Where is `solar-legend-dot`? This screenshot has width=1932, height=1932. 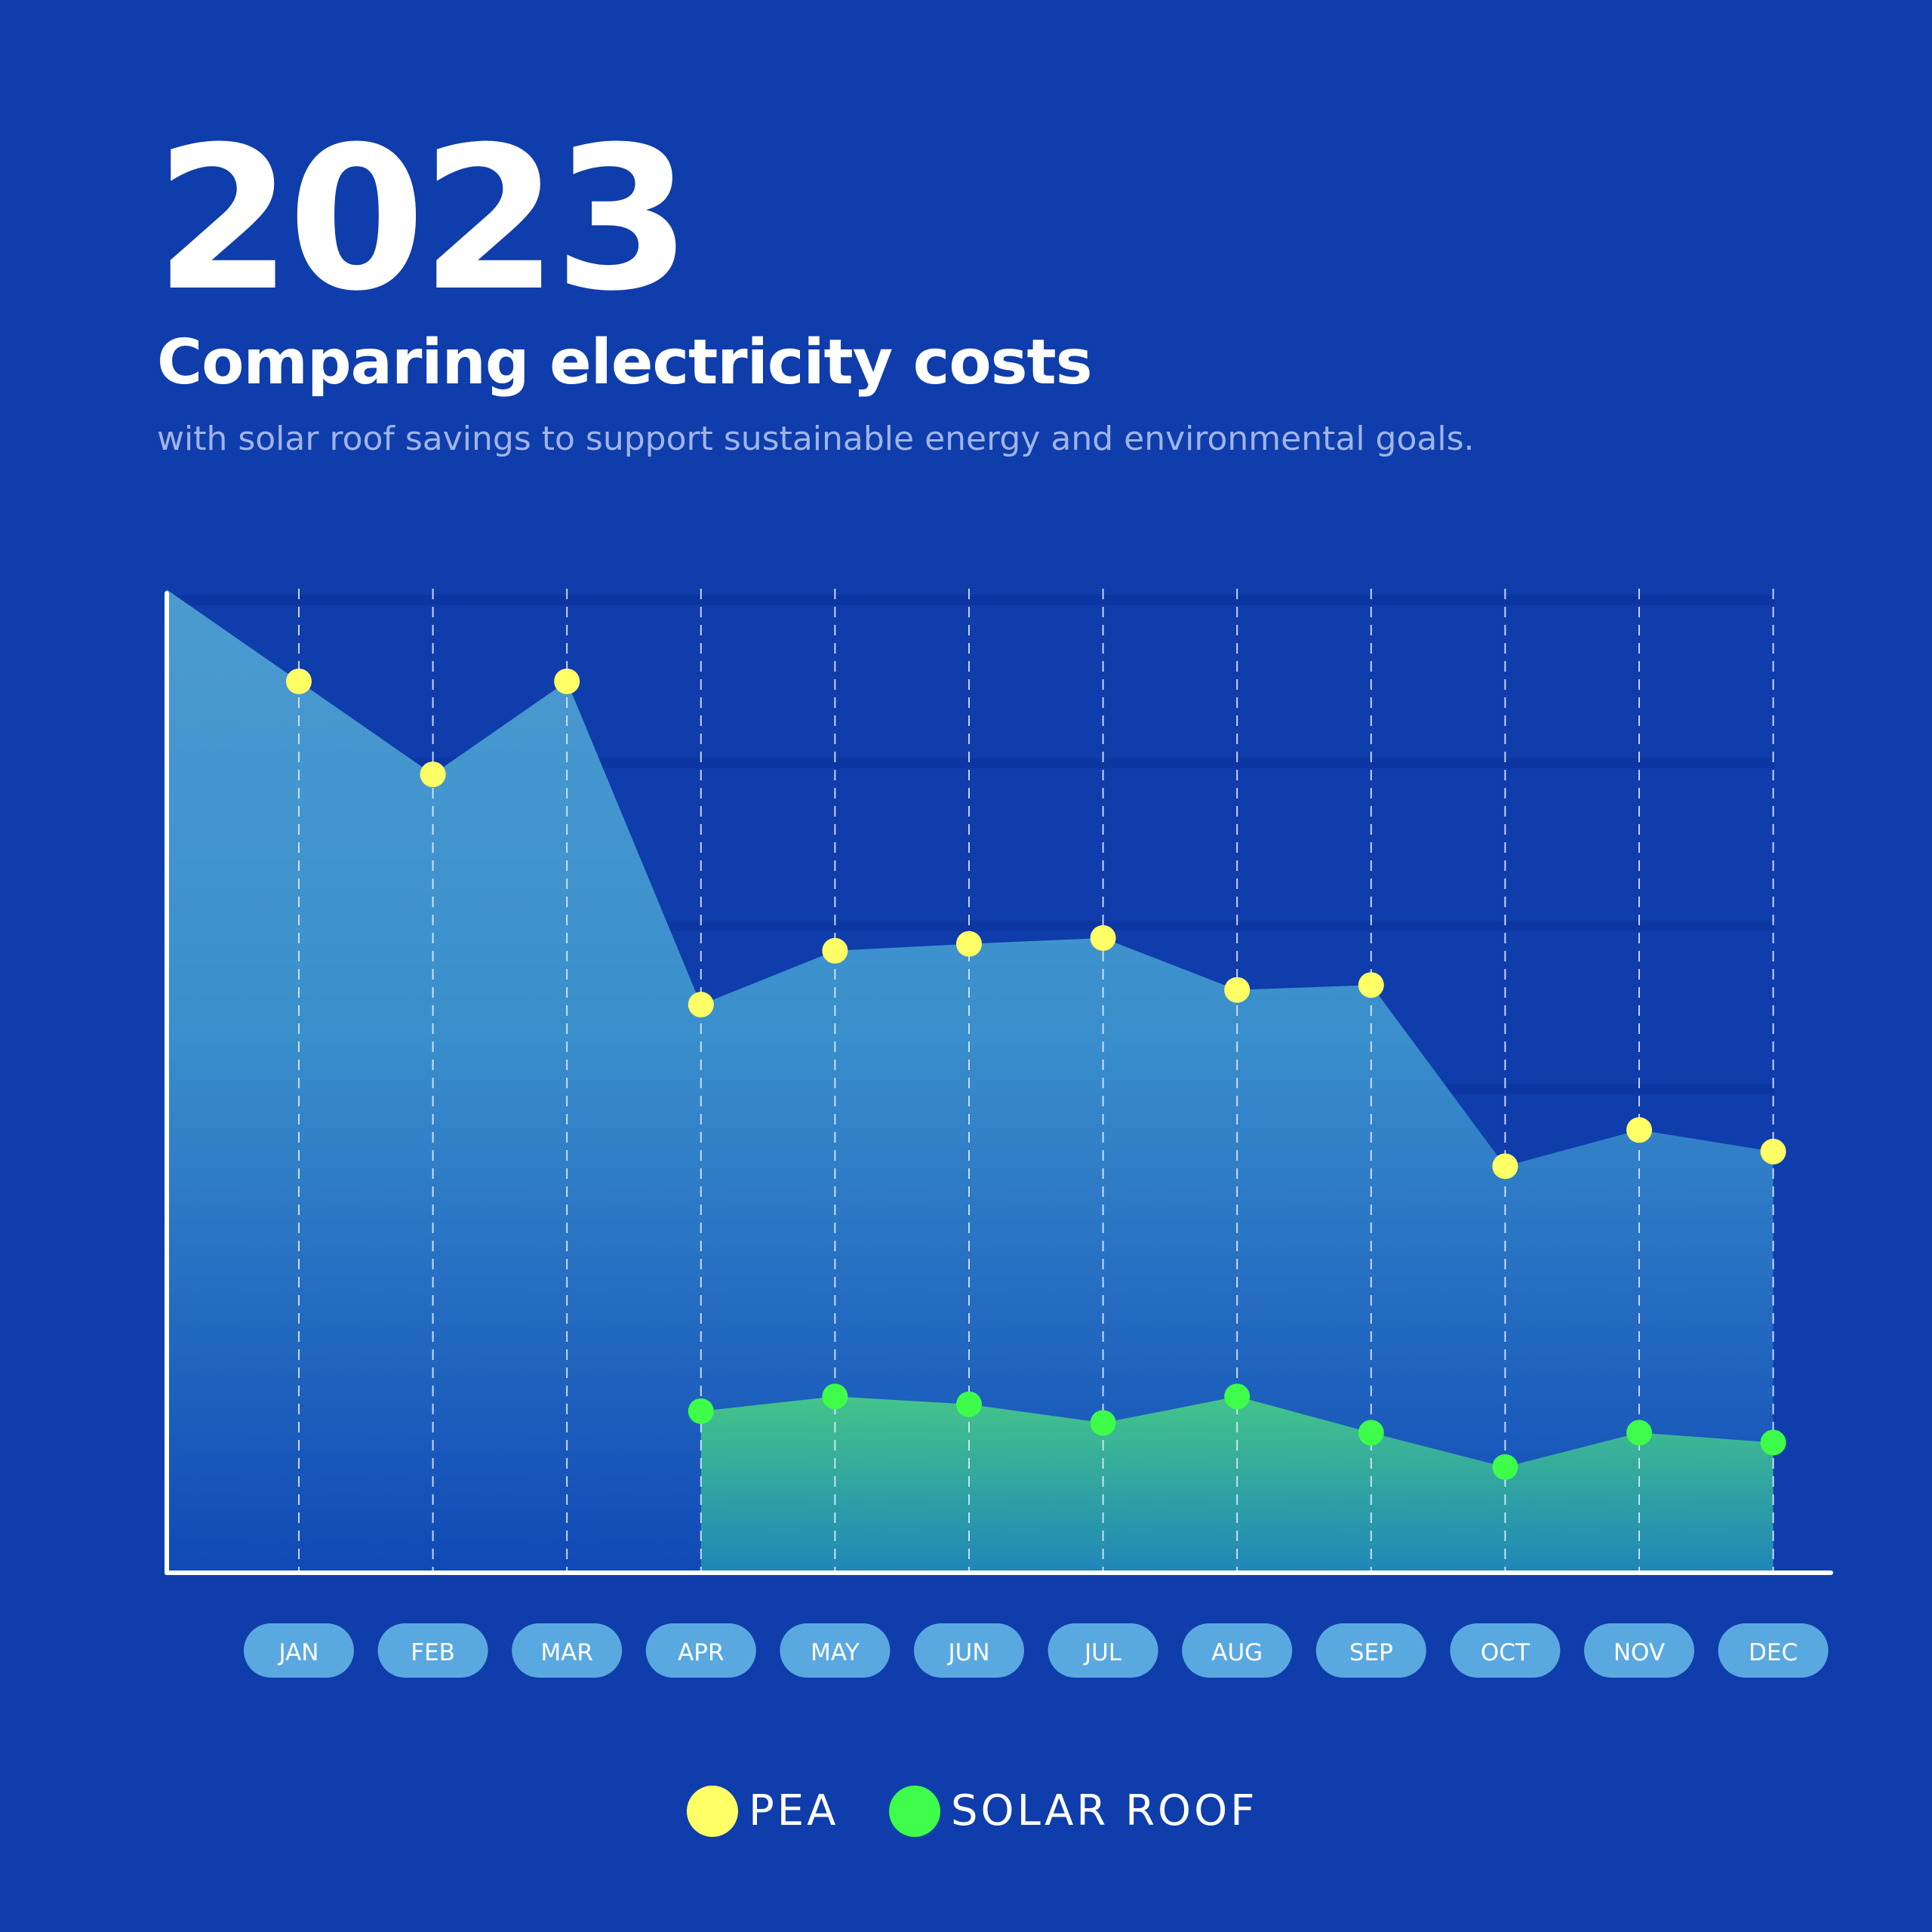
solar-legend-dot is located at coordinates (914, 1811).